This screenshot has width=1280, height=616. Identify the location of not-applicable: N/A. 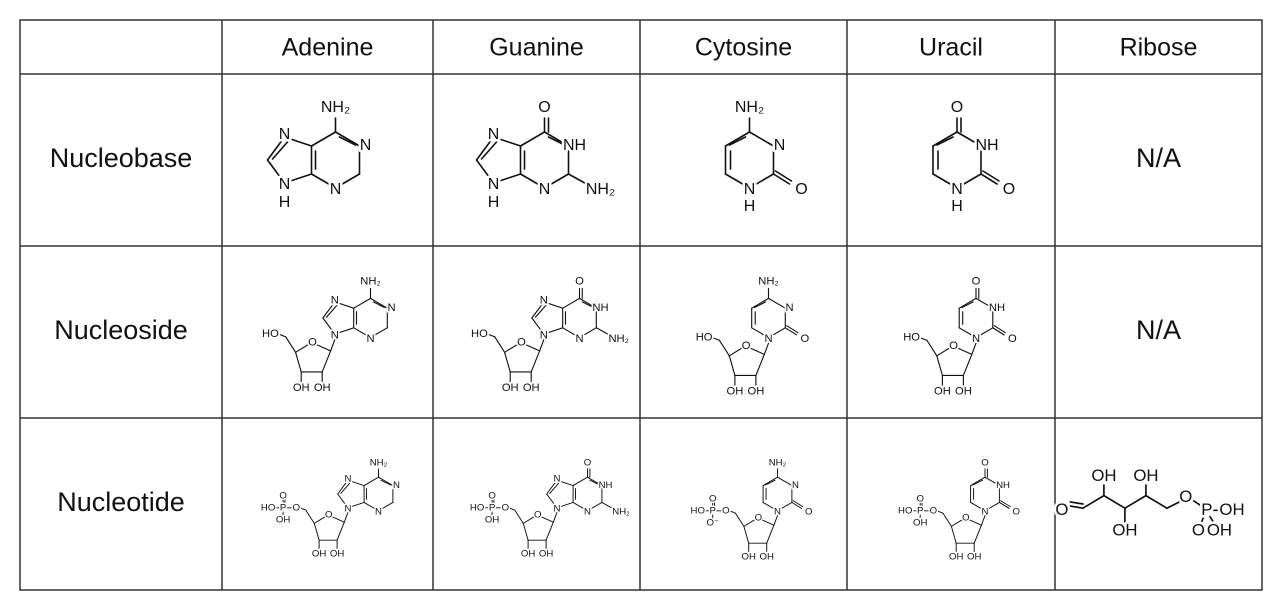
(1158, 330).